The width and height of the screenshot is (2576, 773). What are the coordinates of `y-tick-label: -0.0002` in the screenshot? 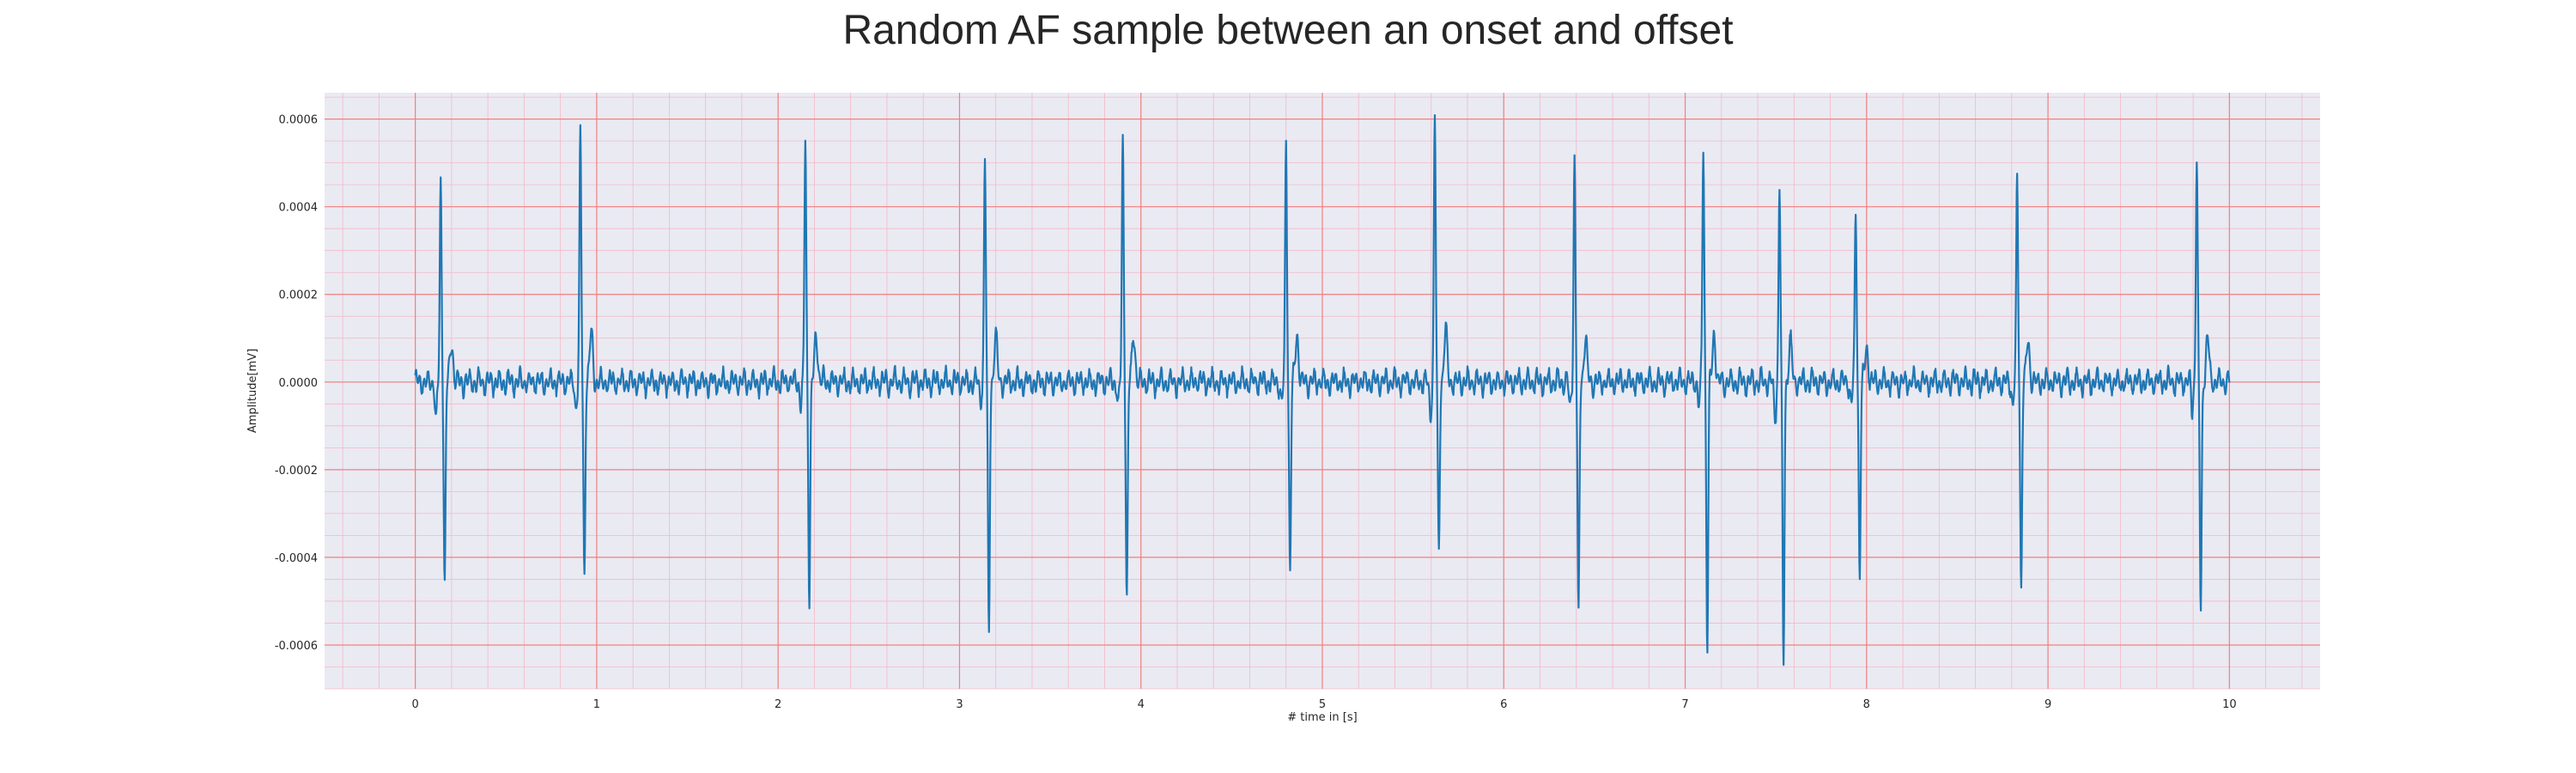 It's located at (296, 471).